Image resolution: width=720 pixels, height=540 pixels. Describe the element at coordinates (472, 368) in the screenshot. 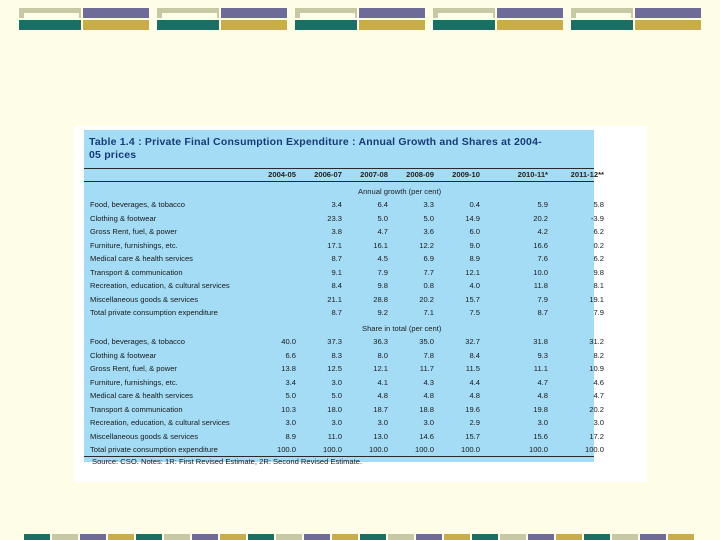

I see `table-cell: 11.5` at that location.